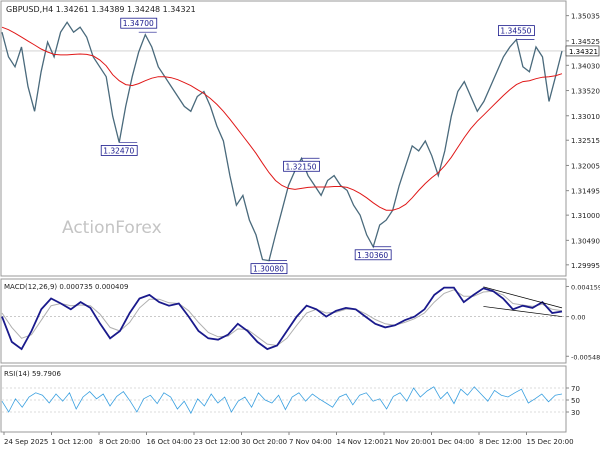  I want to click on time-tick-label: 1 Dec 04:00, so click(453, 442).